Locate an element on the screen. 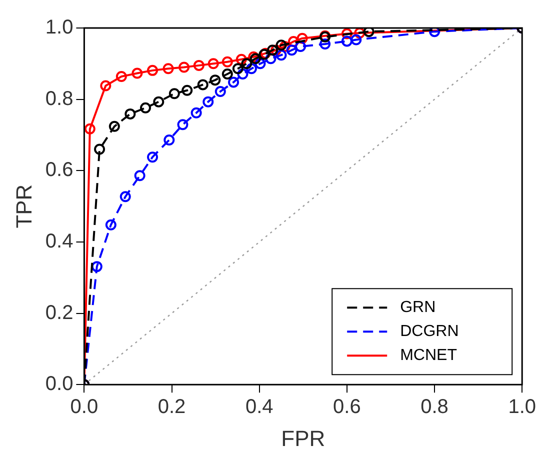 This screenshot has width=547, height=465. y-axis-title: TPR is located at coordinates (23, 206).